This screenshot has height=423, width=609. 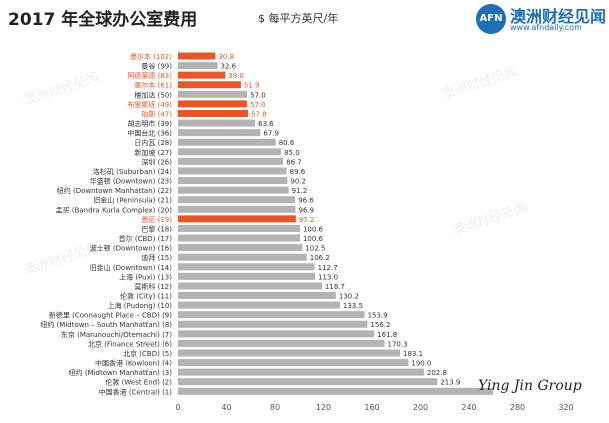 What do you see at coordinates (378, 316) in the screenshot?
I see `value-label: 153.9` at bounding box center [378, 316].